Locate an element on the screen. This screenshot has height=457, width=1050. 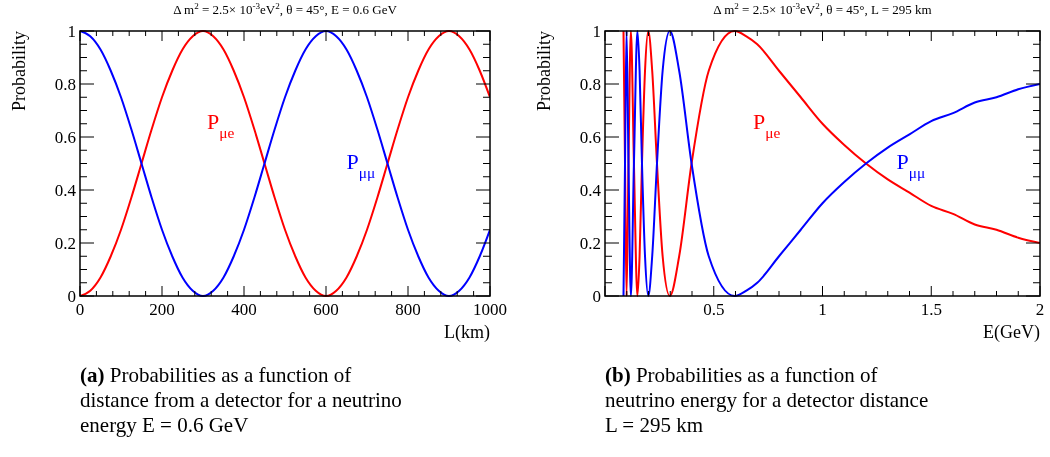
x-tick-label: 200 is located at coordinates (162, 309).